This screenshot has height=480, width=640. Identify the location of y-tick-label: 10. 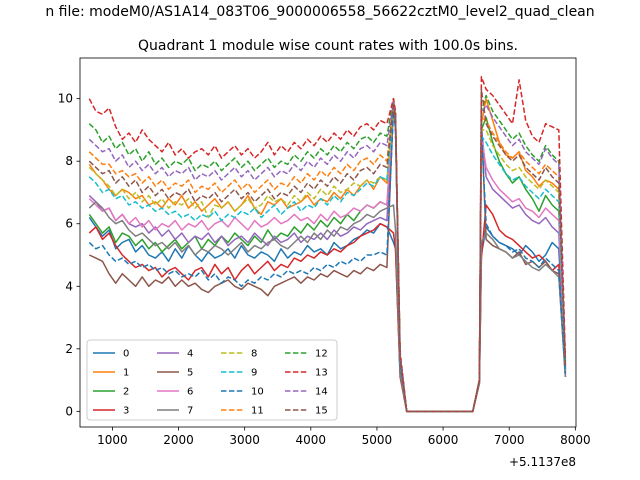
(65, 99).